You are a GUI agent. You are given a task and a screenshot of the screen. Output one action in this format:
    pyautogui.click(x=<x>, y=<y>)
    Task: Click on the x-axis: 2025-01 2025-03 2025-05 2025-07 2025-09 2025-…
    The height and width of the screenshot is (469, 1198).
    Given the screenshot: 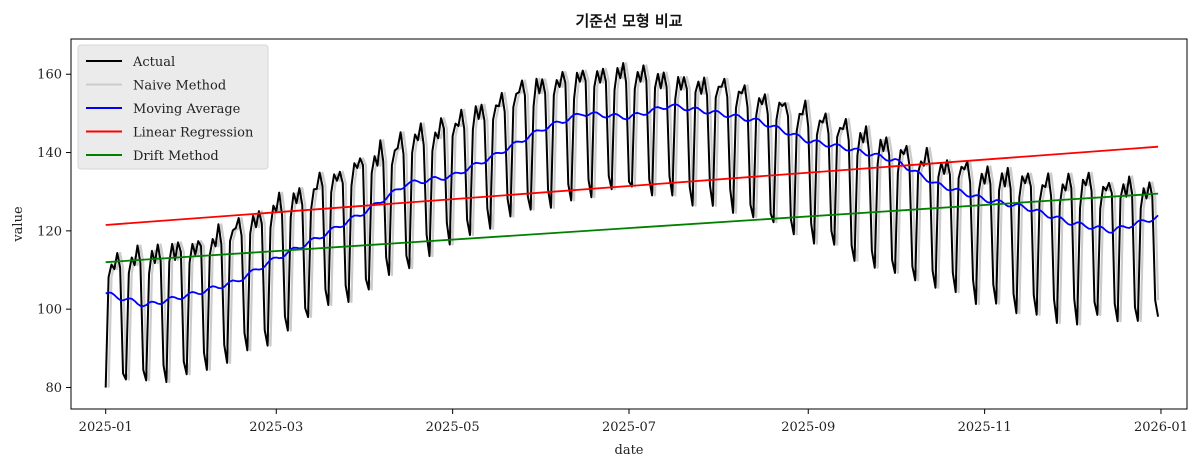 What is the action you would take?
    pyautogui.click(x=633, y=422)
    